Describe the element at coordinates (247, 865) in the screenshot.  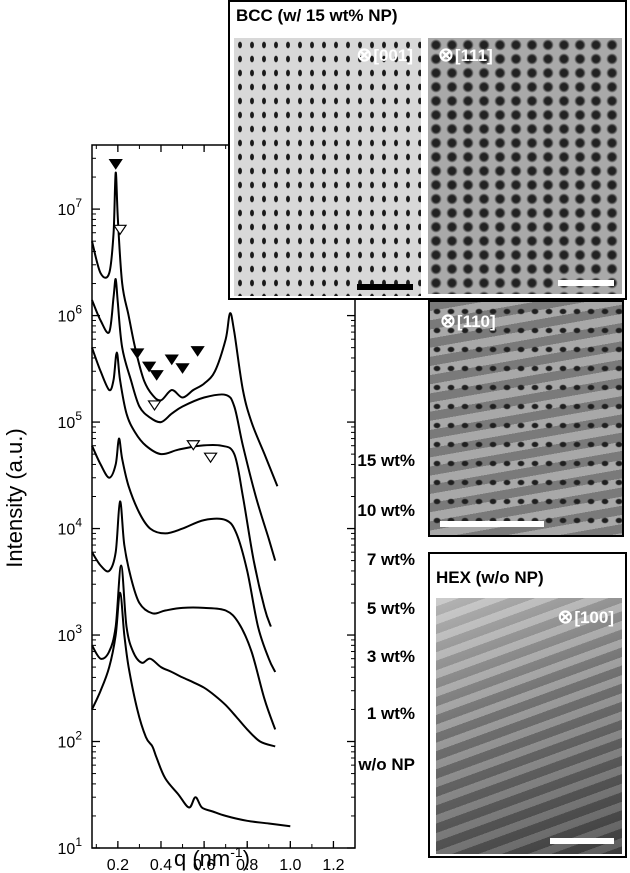
I see `x-tick-label: 0.8` at that location.